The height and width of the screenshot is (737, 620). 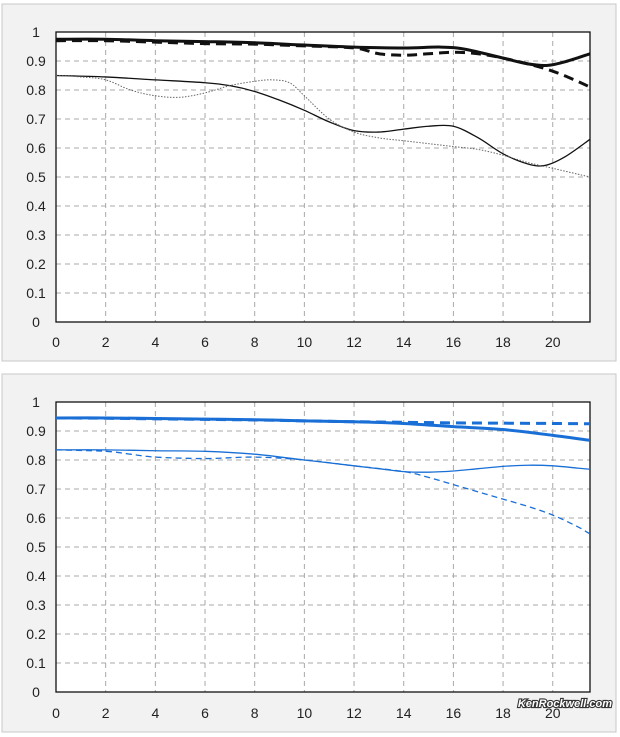 I want to click on series-line-4-thin-dotted, so click(x=323, y=126).